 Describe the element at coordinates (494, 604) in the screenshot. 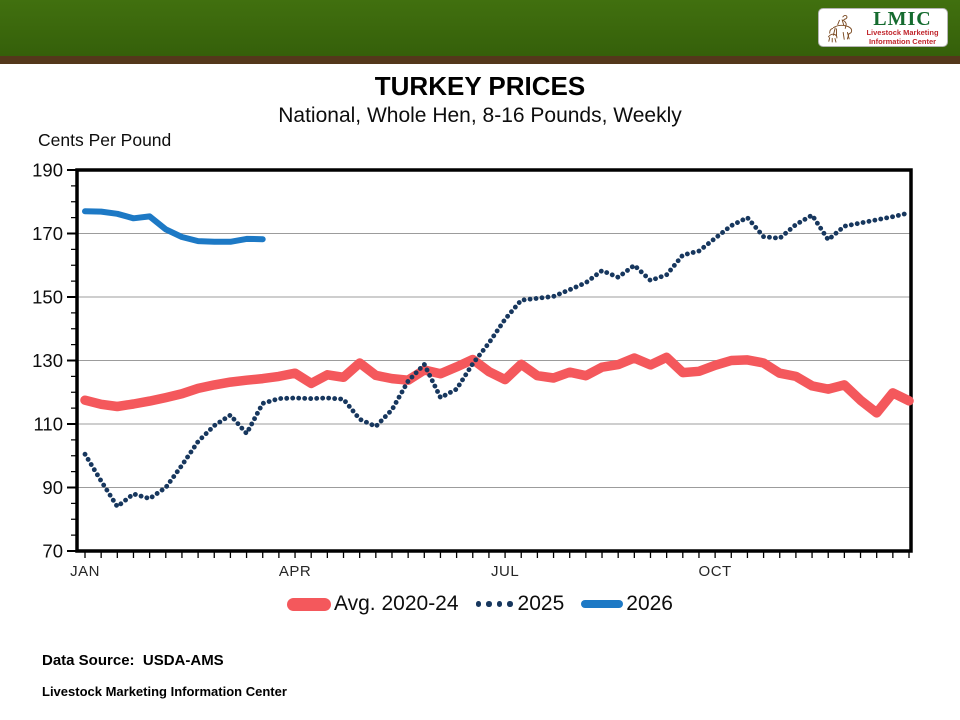

I see `legend-swatch-2025` at that location.